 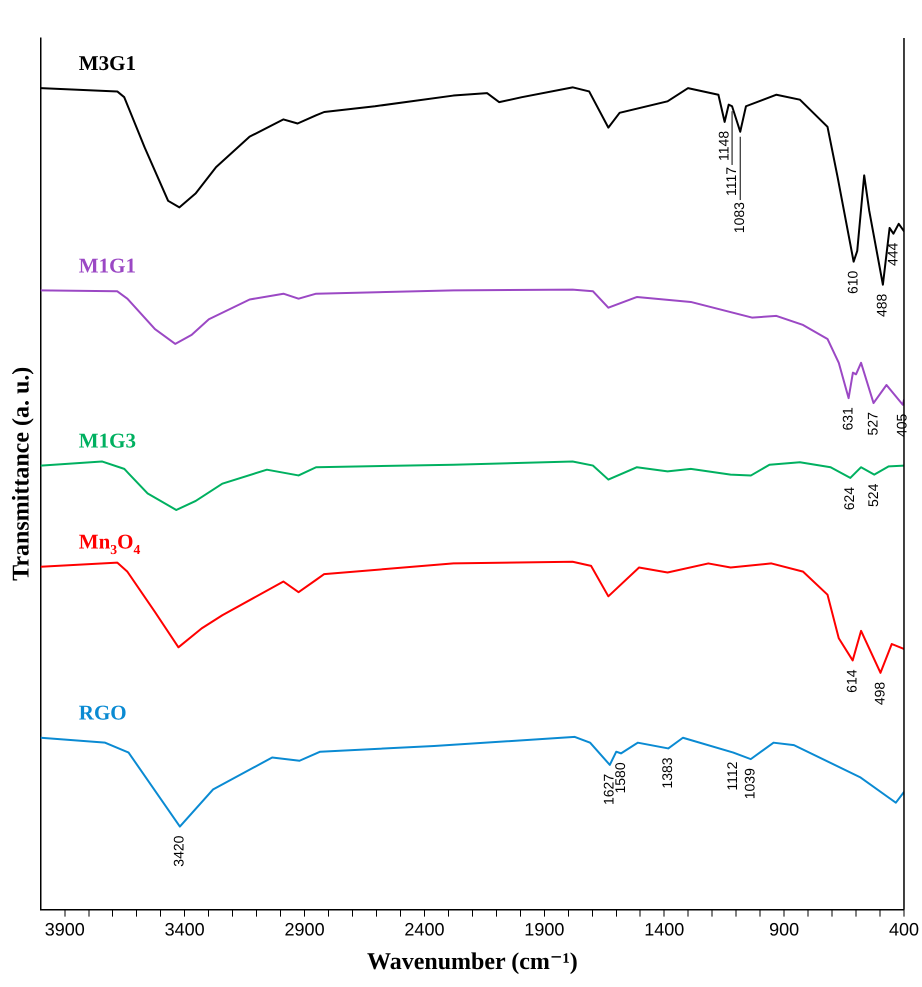 What do you see at coordinates (184, 929) in the screenshot?
I see `x-tick-label: 3400` at bounding box center [184, 929].